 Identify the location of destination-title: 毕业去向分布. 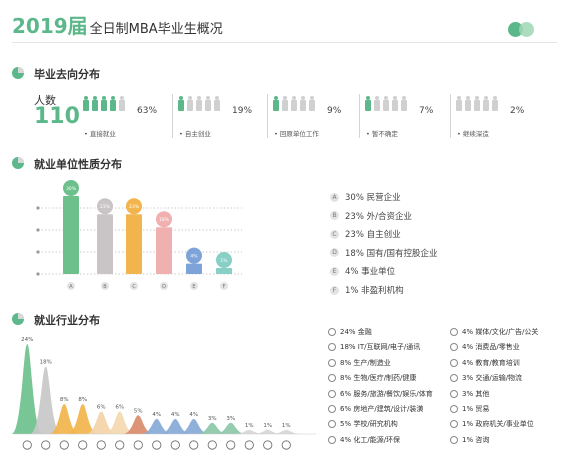
(67, 74).